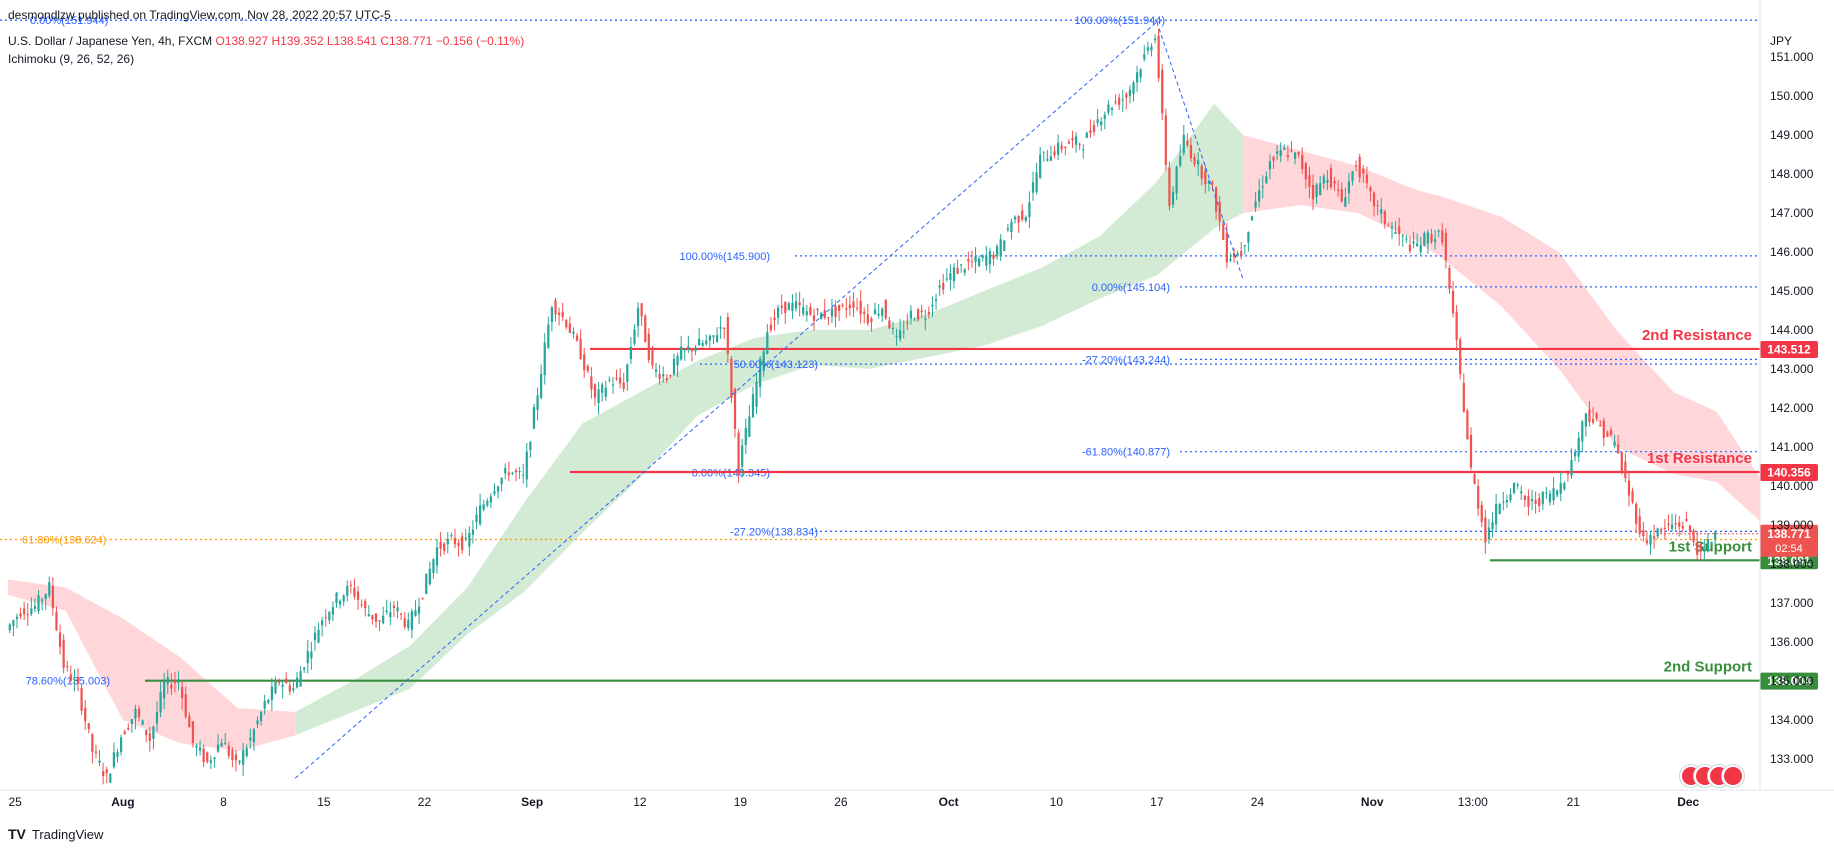  I want to click on price-tick-label: 134.000, so click(1792, 720).